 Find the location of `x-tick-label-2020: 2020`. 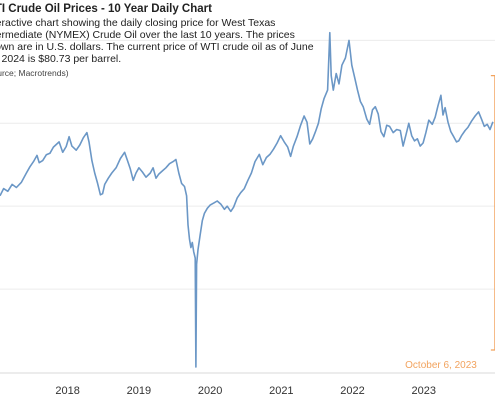

x-tick-label-2020: 2020 is located at coordinates (210, 391).